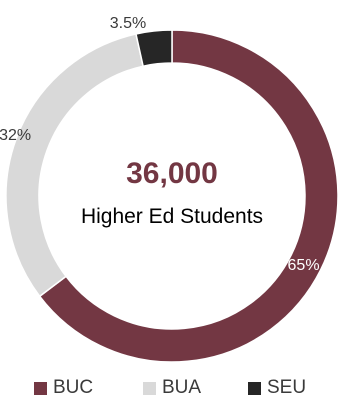  What do you see at coordinates (182, 387) in the screenshot?
I see `legend-label-bua: BUA` at bounding box center [182, 387].